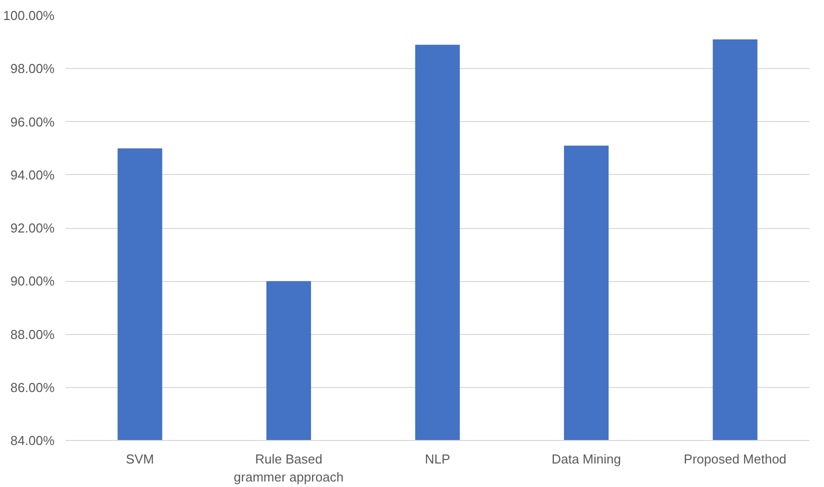 The image size is (824, 487). What do you see at coordinates (32, 334) in the screenshot?
I see `y-tick-label: 88.00%` at bounding box center [32, 334].